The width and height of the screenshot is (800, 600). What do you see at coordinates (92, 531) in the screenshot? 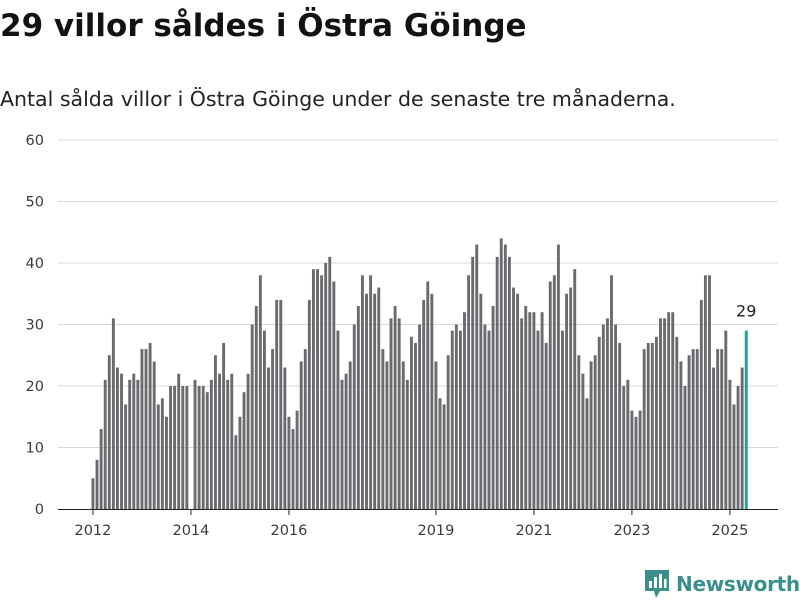
I see `x-tick-label: 2012` at bounding box center [92, 531].